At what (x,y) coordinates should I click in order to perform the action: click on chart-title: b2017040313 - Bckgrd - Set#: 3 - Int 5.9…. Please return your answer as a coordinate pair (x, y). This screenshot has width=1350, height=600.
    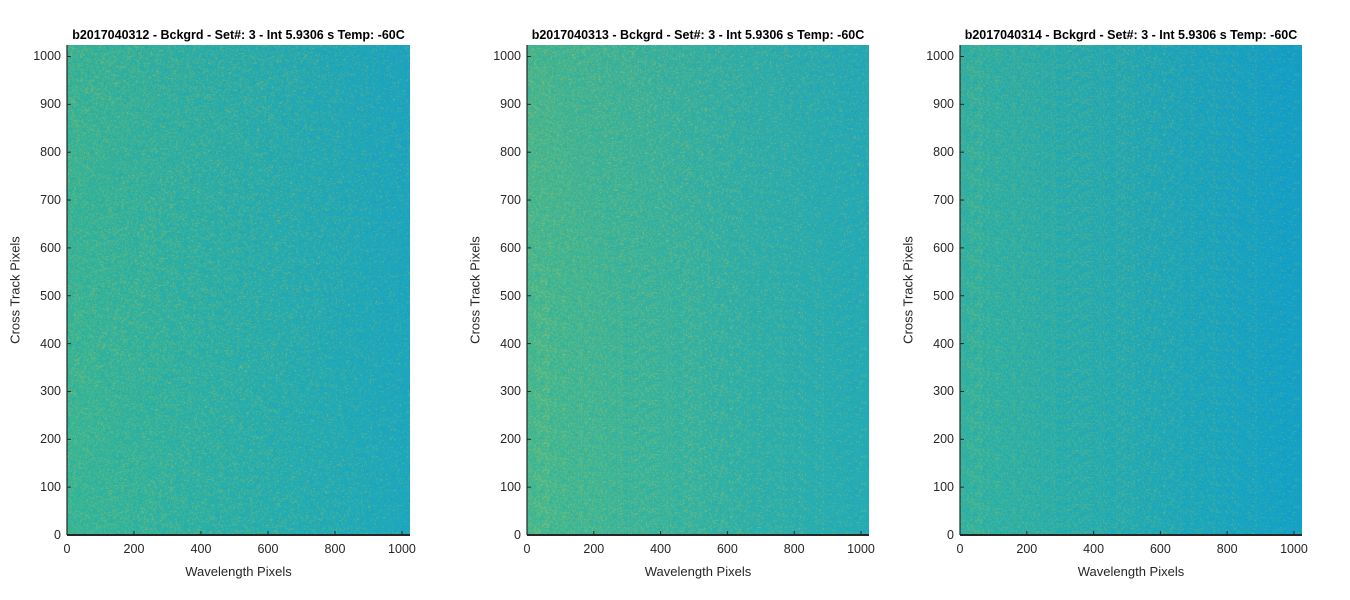
    Looking at the image, I should click on (698, 35).